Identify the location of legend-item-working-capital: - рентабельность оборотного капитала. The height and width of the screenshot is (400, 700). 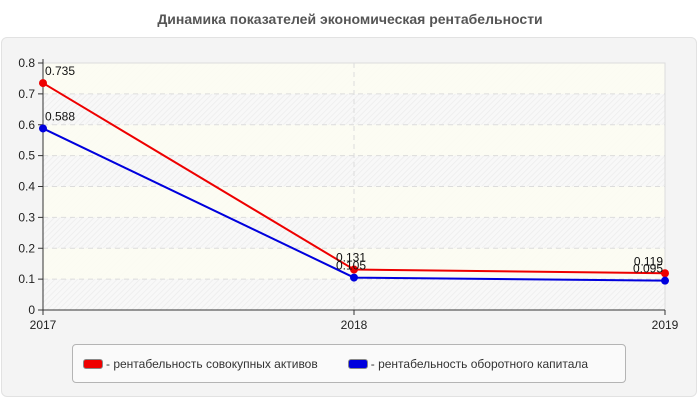
(468, 363).